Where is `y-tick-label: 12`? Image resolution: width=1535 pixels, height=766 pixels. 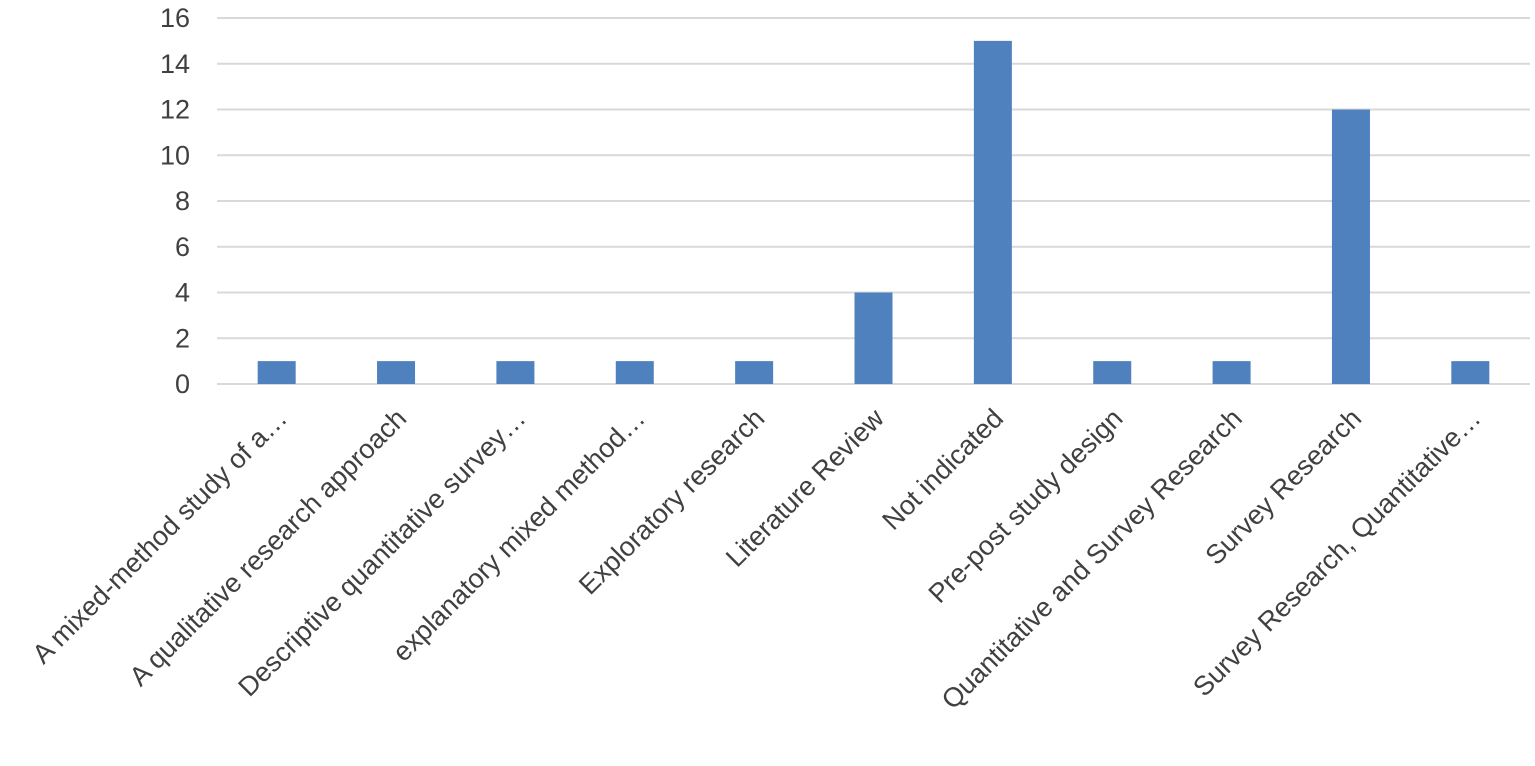 y-tick-label: 12 is located at coordinates (175, 110).